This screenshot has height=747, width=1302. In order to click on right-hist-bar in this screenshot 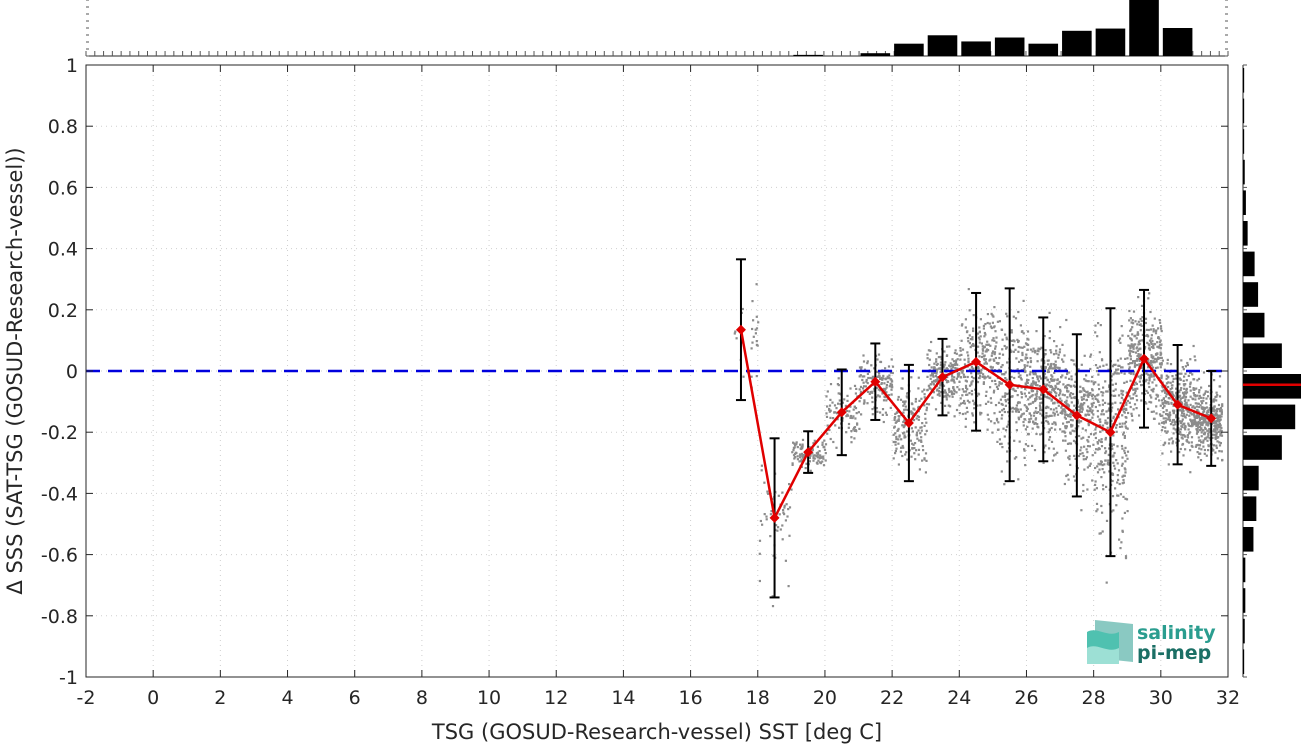, I will do `click(1244, 661)`.